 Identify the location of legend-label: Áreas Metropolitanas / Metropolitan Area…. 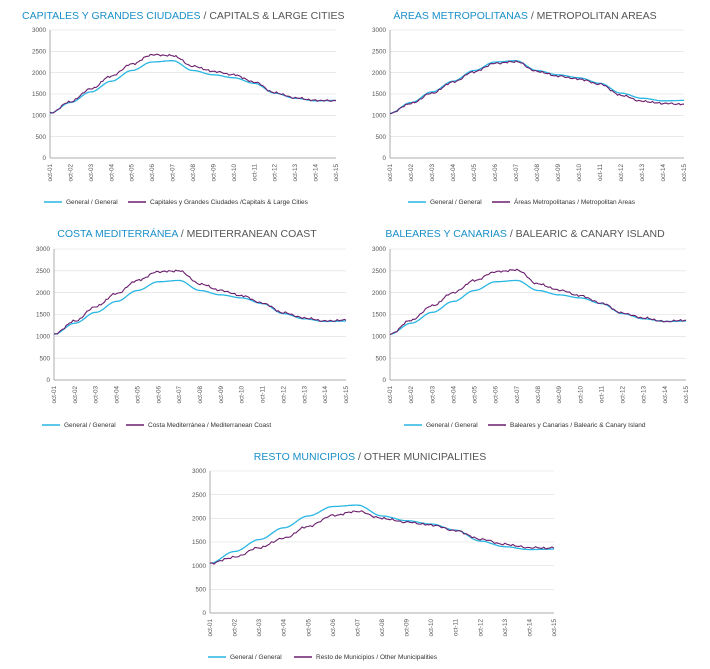
(575, 201).